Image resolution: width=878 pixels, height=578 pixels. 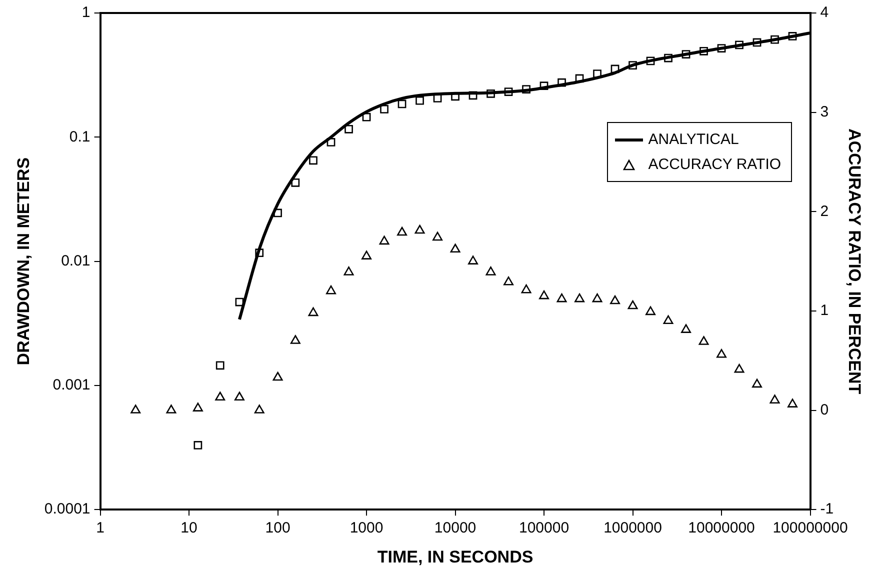 What do you see at coordinates (693, 140) in the screenshot?
I see `legend-label: ANALYTICAL` at bounding box center [693, 140].